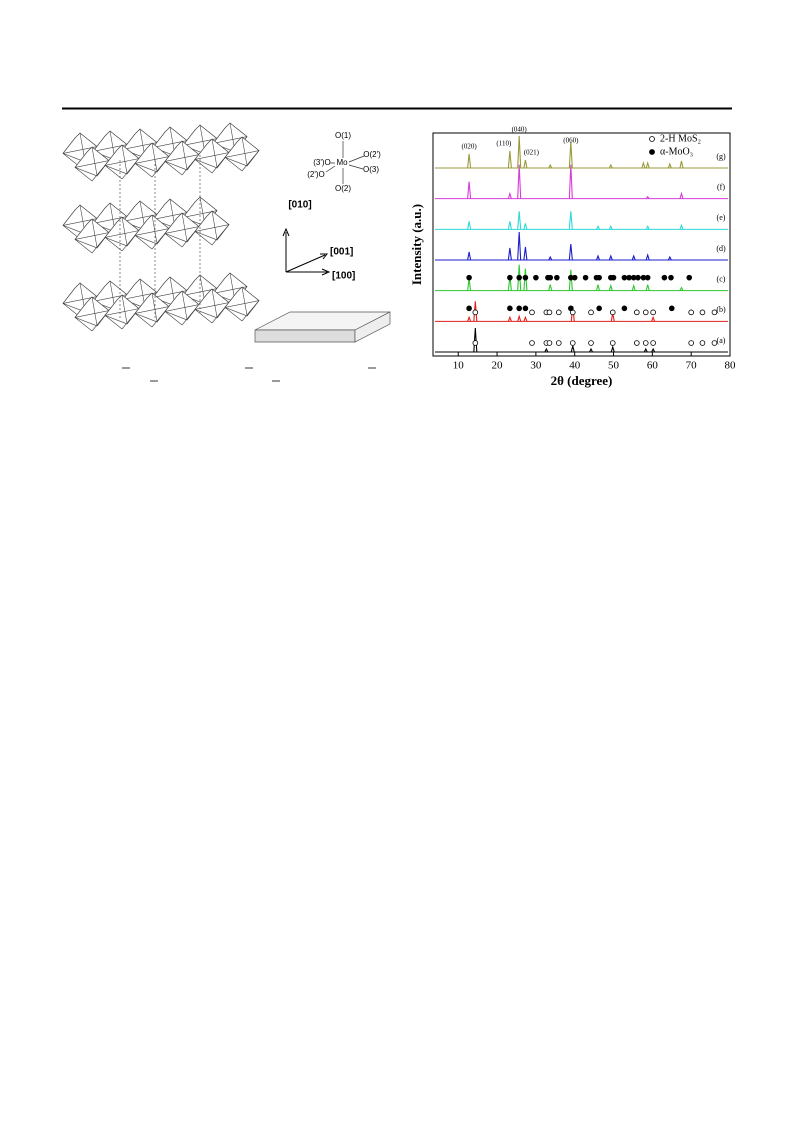  What do you see at coordinates (305, 336) in the screenshot?
I see `slab-front` at bounding box center [305, 336].